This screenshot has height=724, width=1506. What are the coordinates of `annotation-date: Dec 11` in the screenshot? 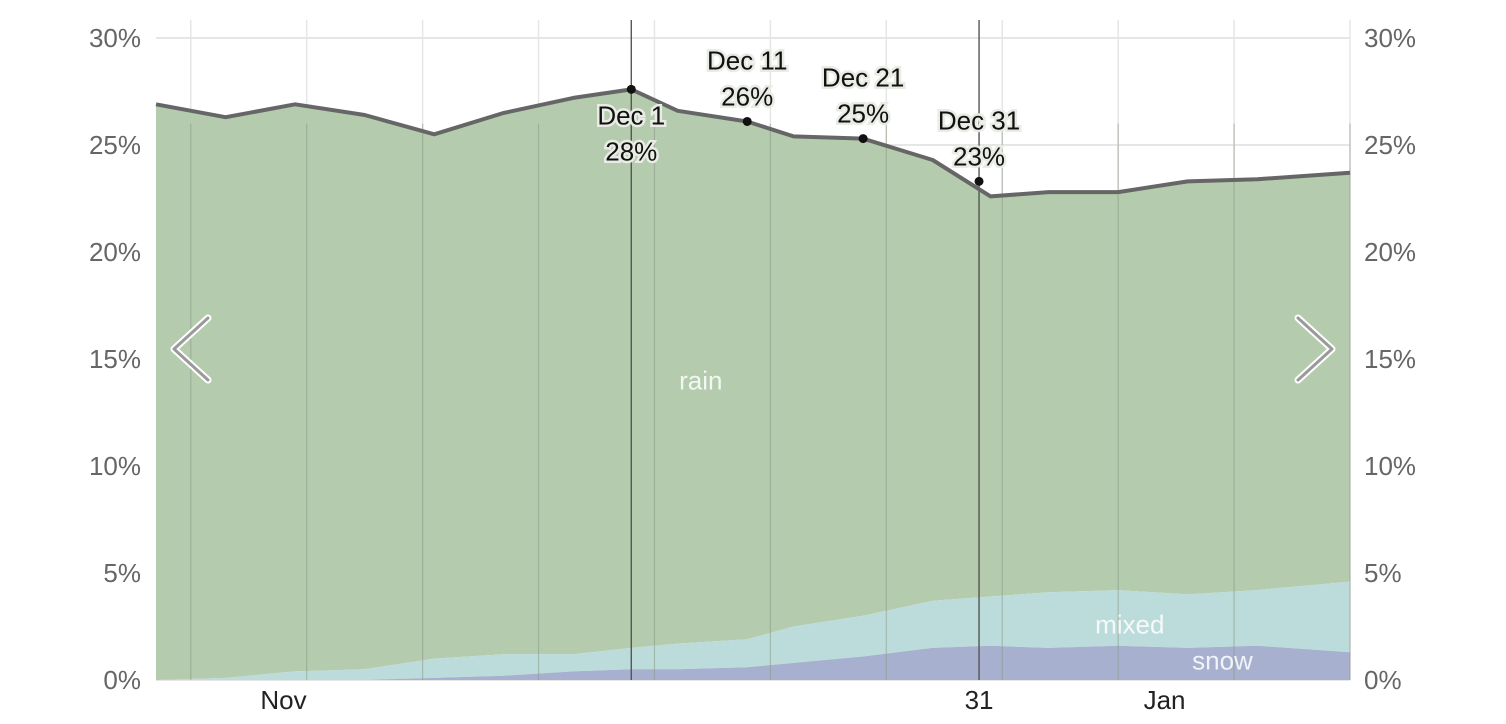 It's located at (747, 60).